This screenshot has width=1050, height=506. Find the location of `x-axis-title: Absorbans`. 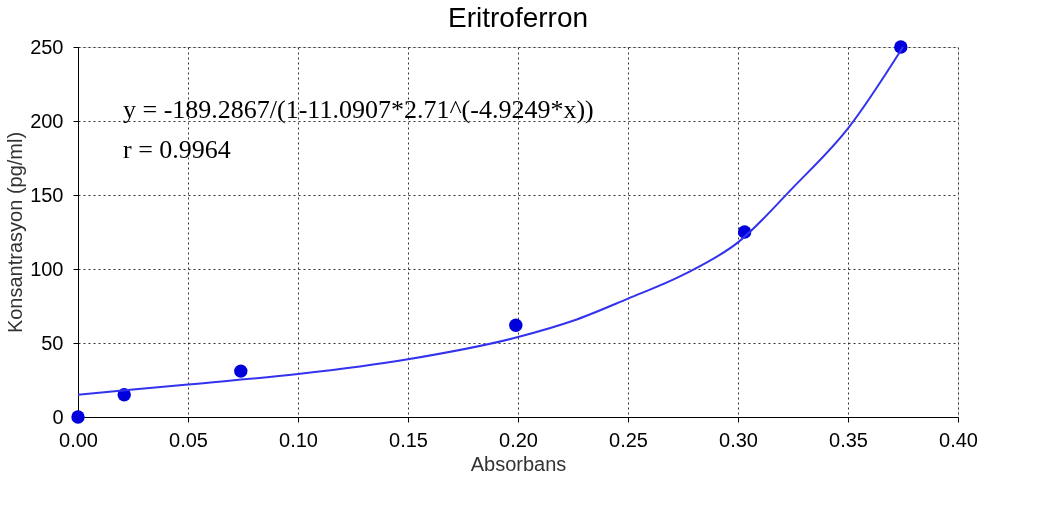

x-axis-title: Absorbans is located at coordinates (518, 463).